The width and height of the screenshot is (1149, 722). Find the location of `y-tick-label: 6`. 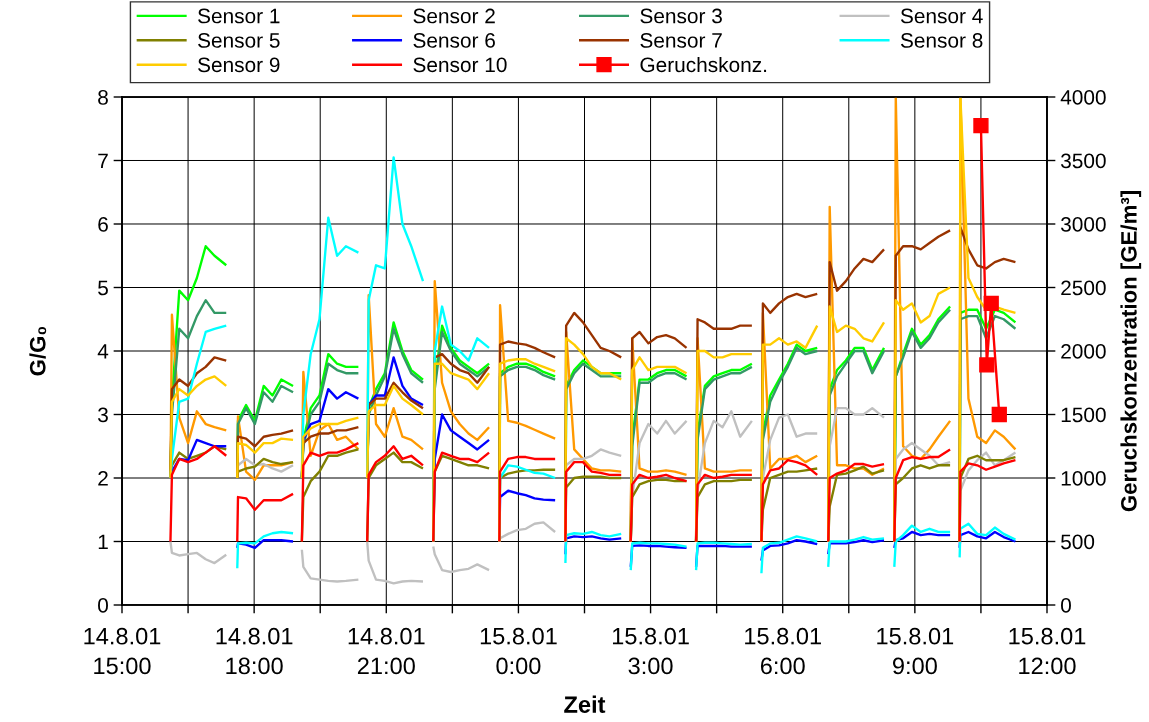

y-tick-label: 6 is located at coordinates (103, 224).